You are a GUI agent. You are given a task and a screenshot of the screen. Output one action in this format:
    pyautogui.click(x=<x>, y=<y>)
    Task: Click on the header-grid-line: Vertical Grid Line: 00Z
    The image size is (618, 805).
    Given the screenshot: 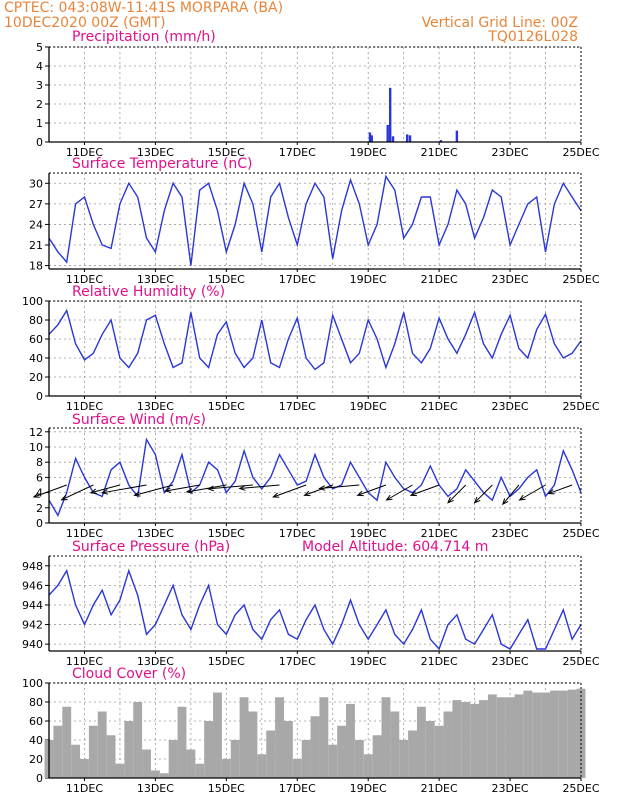 What is the action you would take?
    pyautogui.click(x=500, y=23)
    